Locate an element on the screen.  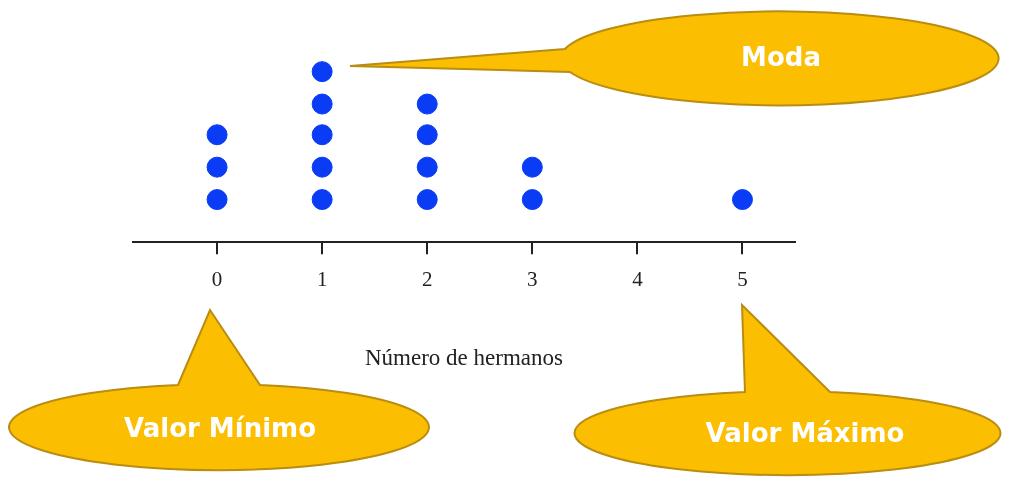
x-tick-label: 1 is located at coordinates (322, 279).